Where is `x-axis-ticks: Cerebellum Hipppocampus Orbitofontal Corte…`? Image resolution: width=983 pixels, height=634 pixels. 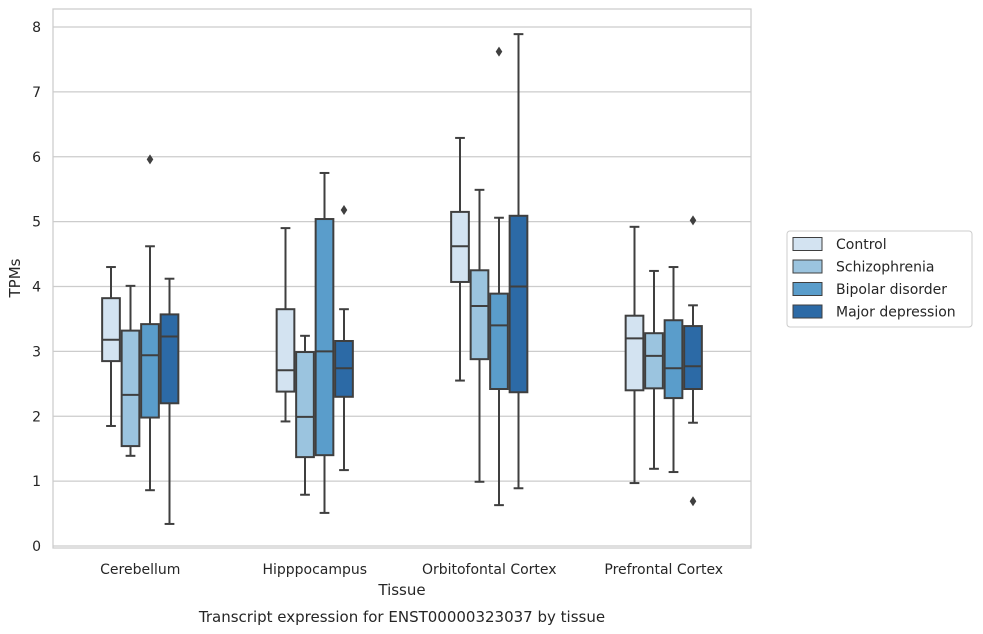 x-axis-ticks: Cerebellum Hipppocampus Orbitofontal Corte… is located at coordinates (411, 570).